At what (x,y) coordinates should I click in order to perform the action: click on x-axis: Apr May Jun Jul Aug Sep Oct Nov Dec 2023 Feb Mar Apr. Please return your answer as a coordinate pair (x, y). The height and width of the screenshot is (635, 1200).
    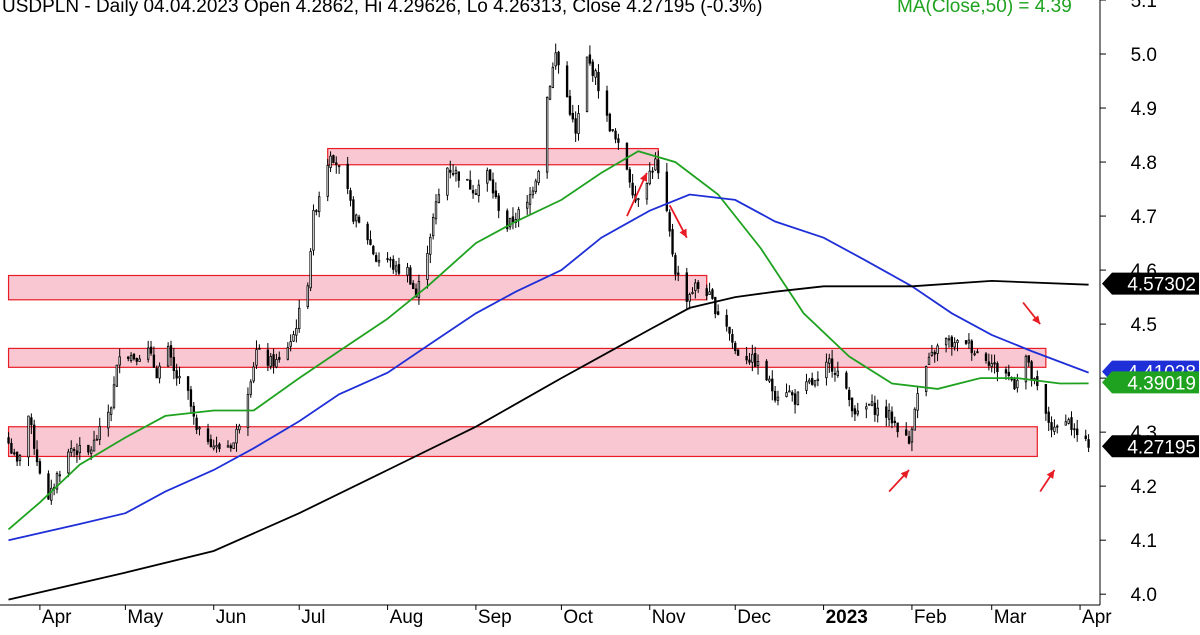
    Looking at the image, I should click on (575, 616).